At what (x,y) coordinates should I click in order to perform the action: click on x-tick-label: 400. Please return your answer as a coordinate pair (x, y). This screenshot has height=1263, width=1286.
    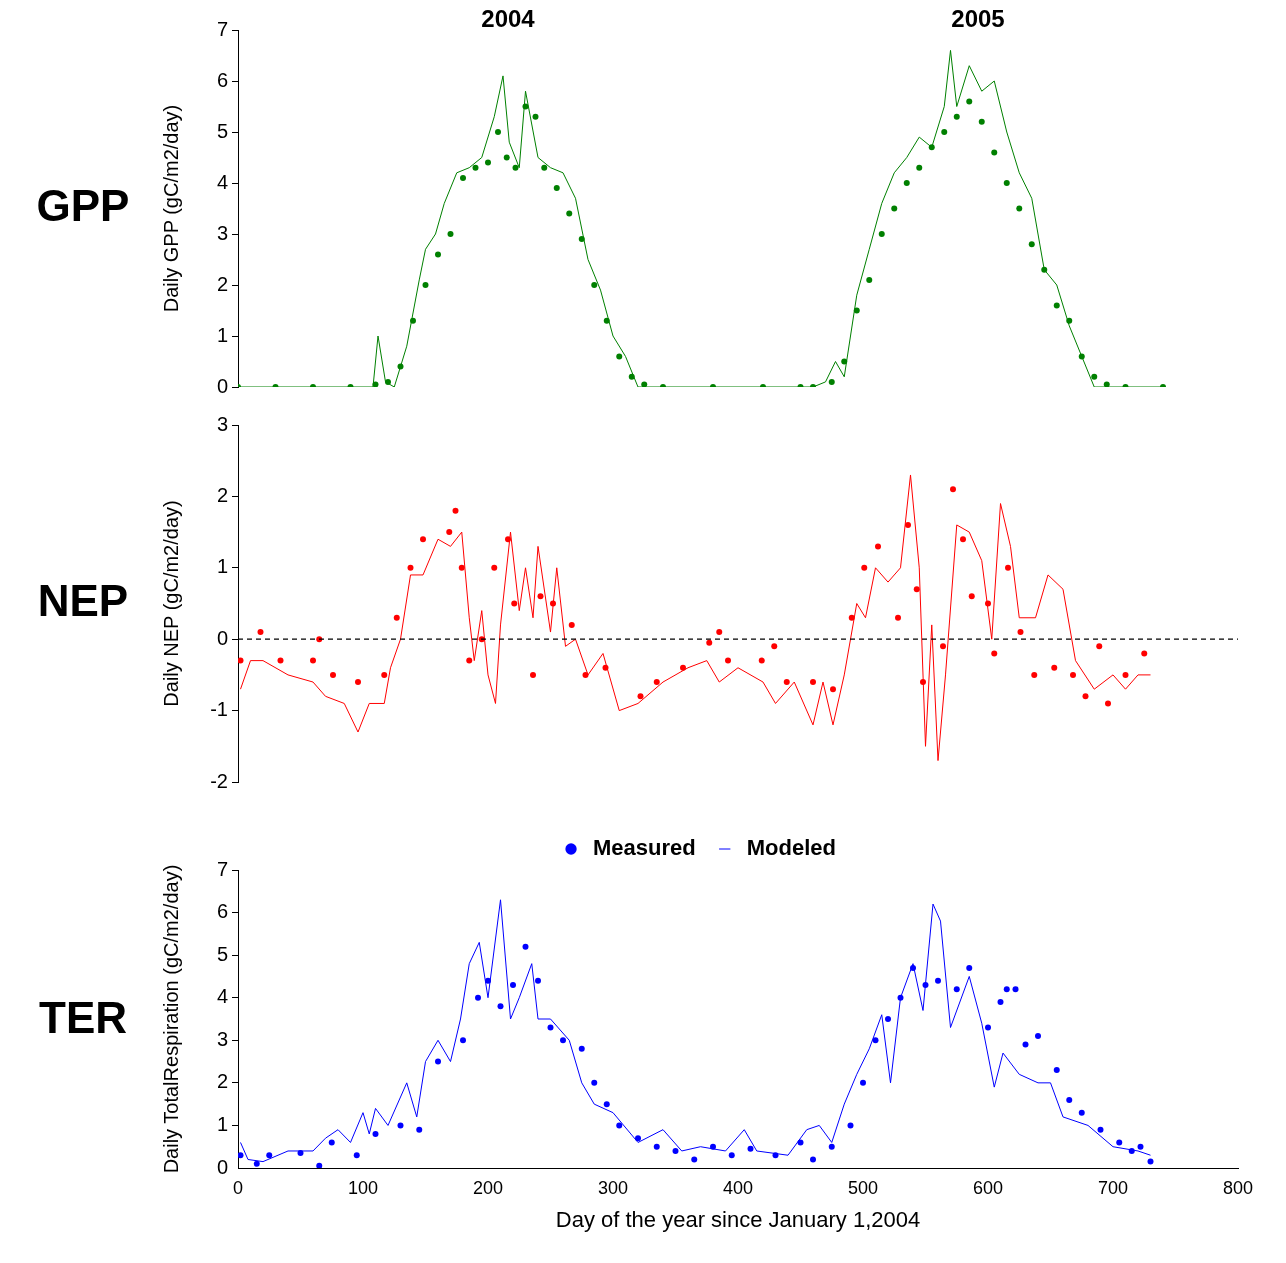
    Looking at the image, I should click on (738, 1187).